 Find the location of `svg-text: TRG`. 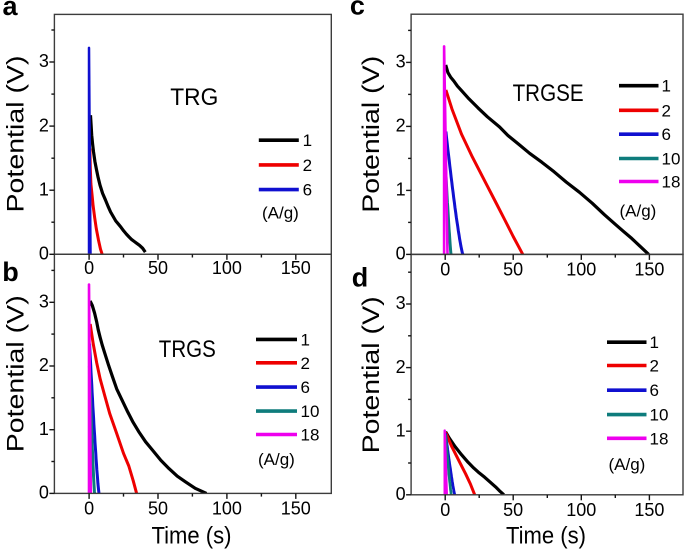

svg-text: TRG is located at coordinates (194, 97).